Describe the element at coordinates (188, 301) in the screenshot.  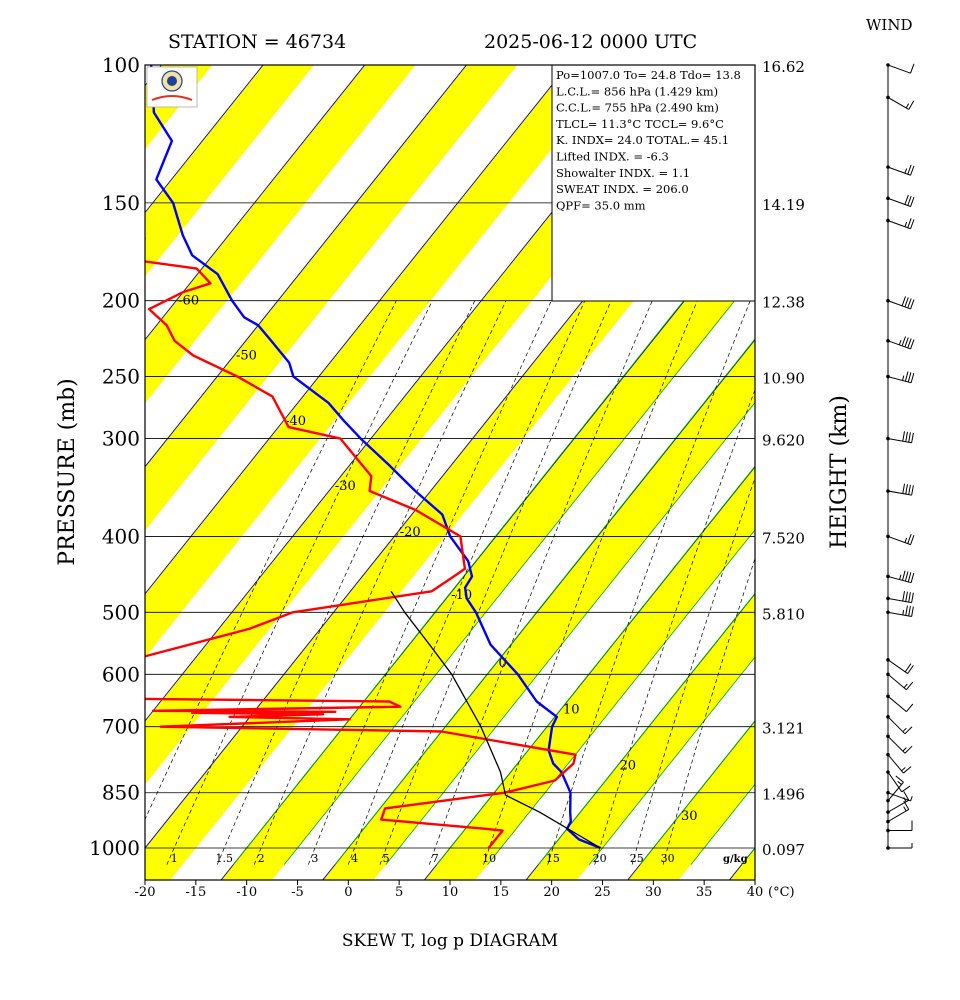
I see `isotherm-label: -60` at that location.